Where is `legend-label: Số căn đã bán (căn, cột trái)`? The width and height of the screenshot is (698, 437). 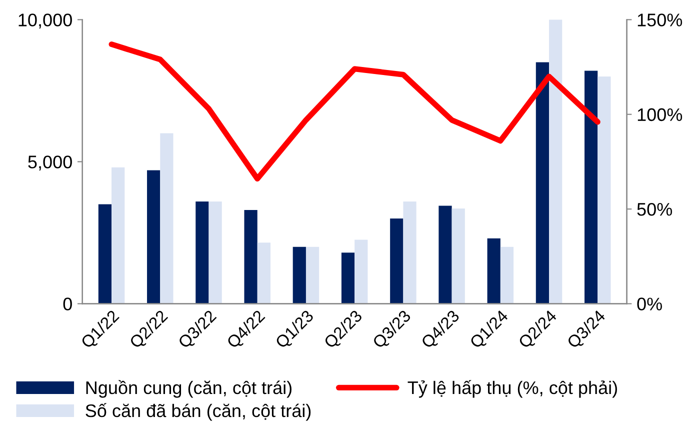
legend-label: Số căn đã bán (căn, cột trái) is located at coordinates (198, 412).